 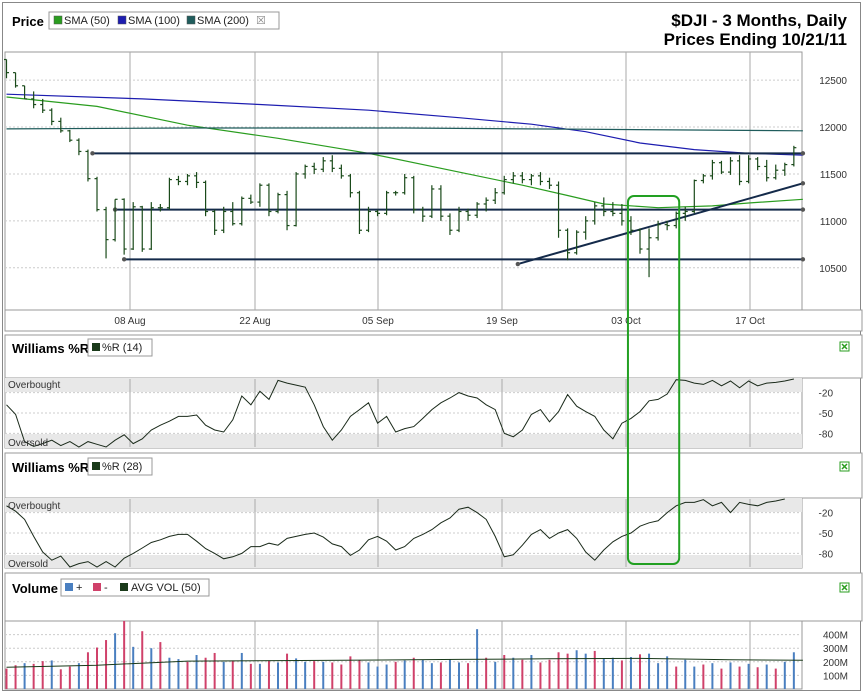 I want to click on volume-y-tick-3: 100M, so click(x=835, y=676).